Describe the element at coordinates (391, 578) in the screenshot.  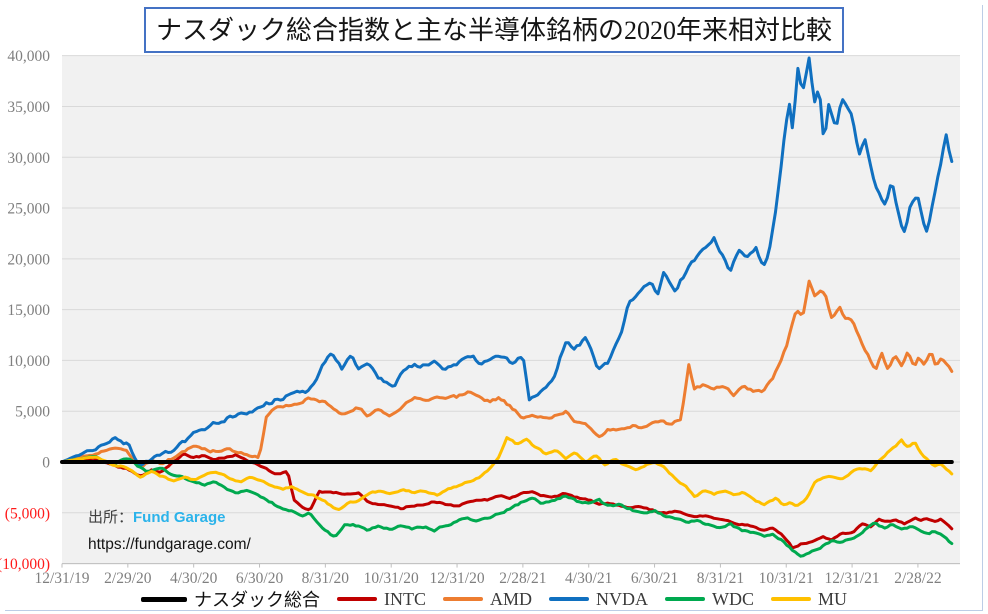
I see `x-tick-label: 10/31/20` at that location.